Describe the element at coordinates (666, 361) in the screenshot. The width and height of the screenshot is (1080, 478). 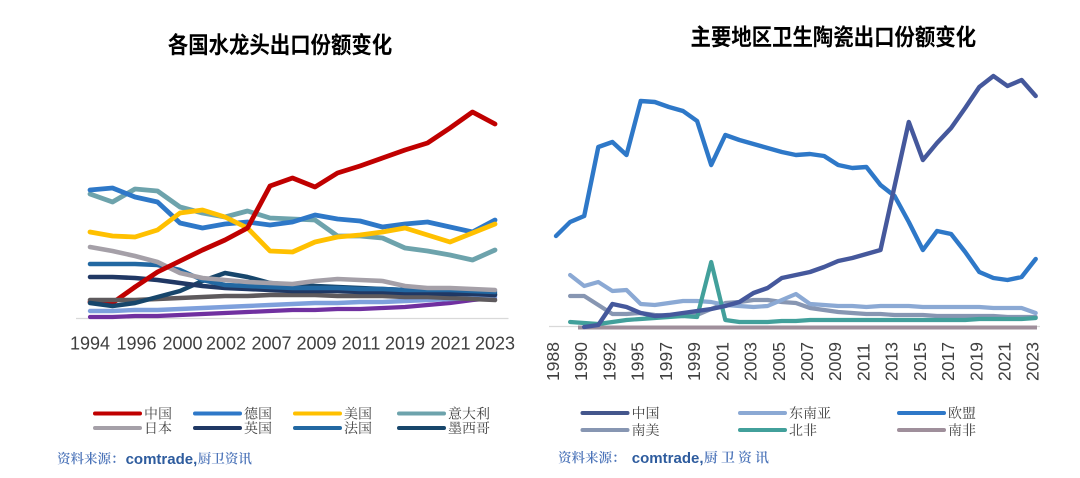
I see `svg-text: 1997` at that location.